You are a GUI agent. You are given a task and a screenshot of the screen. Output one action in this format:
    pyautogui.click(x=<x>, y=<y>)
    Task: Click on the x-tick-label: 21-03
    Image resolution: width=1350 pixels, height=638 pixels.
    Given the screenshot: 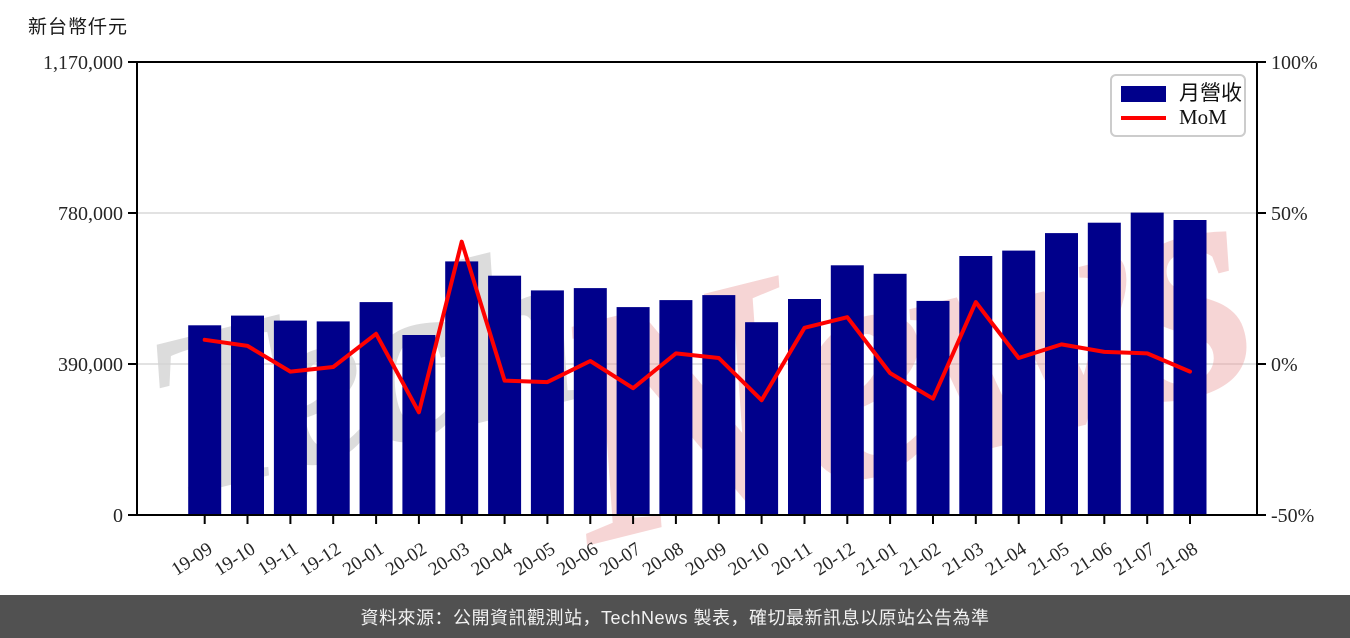 What is the action you would take?
    pyautogui.click(x=963, y=560)
    